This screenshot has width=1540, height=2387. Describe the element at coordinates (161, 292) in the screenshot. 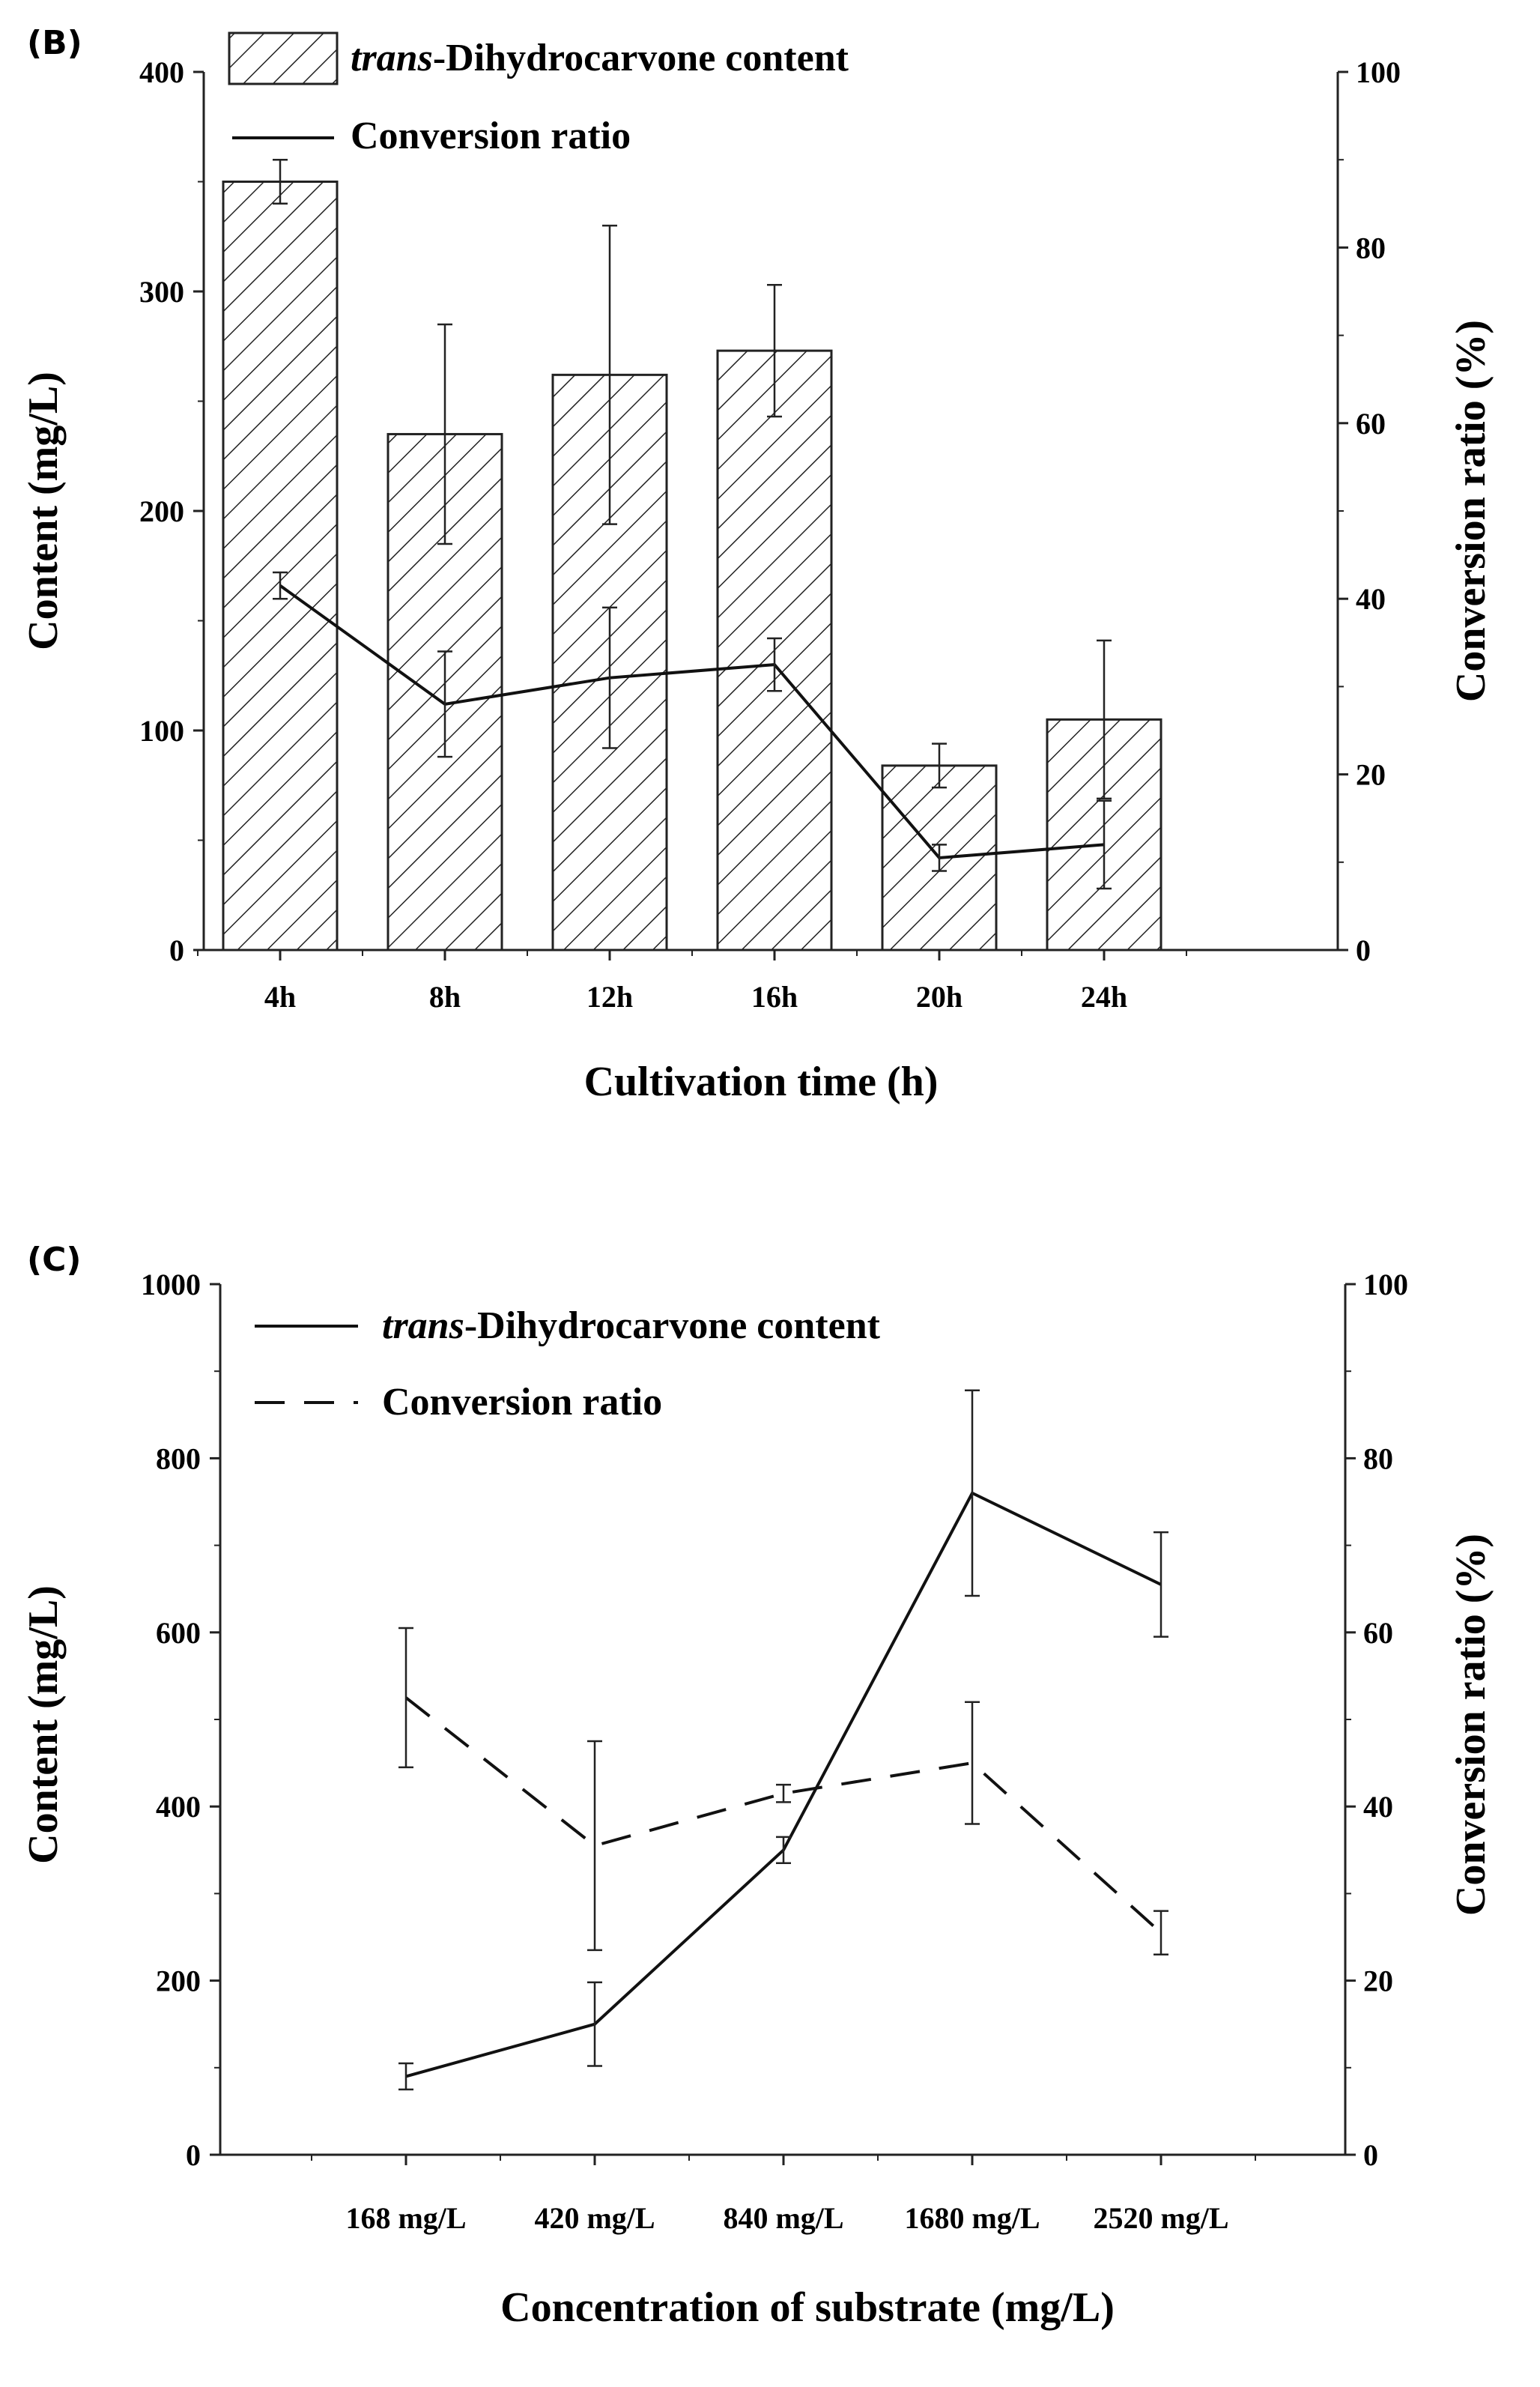

I see `y-tick-label-left: 300` at that location.